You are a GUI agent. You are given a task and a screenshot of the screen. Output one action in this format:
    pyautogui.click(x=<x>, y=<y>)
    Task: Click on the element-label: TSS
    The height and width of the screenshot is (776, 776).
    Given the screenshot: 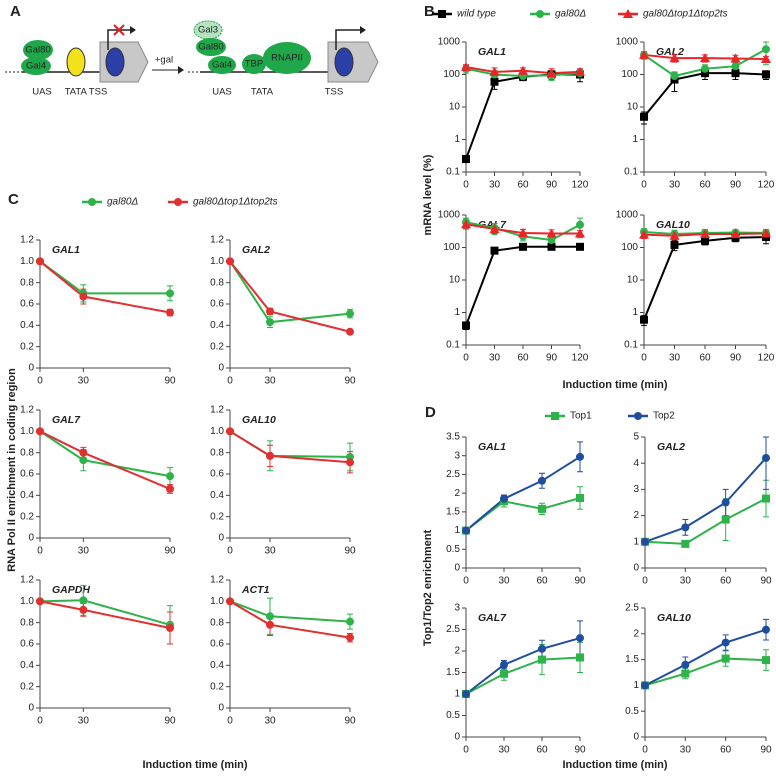 What is the action you would take?
    pyautogui.click(x=334, y=92)
    